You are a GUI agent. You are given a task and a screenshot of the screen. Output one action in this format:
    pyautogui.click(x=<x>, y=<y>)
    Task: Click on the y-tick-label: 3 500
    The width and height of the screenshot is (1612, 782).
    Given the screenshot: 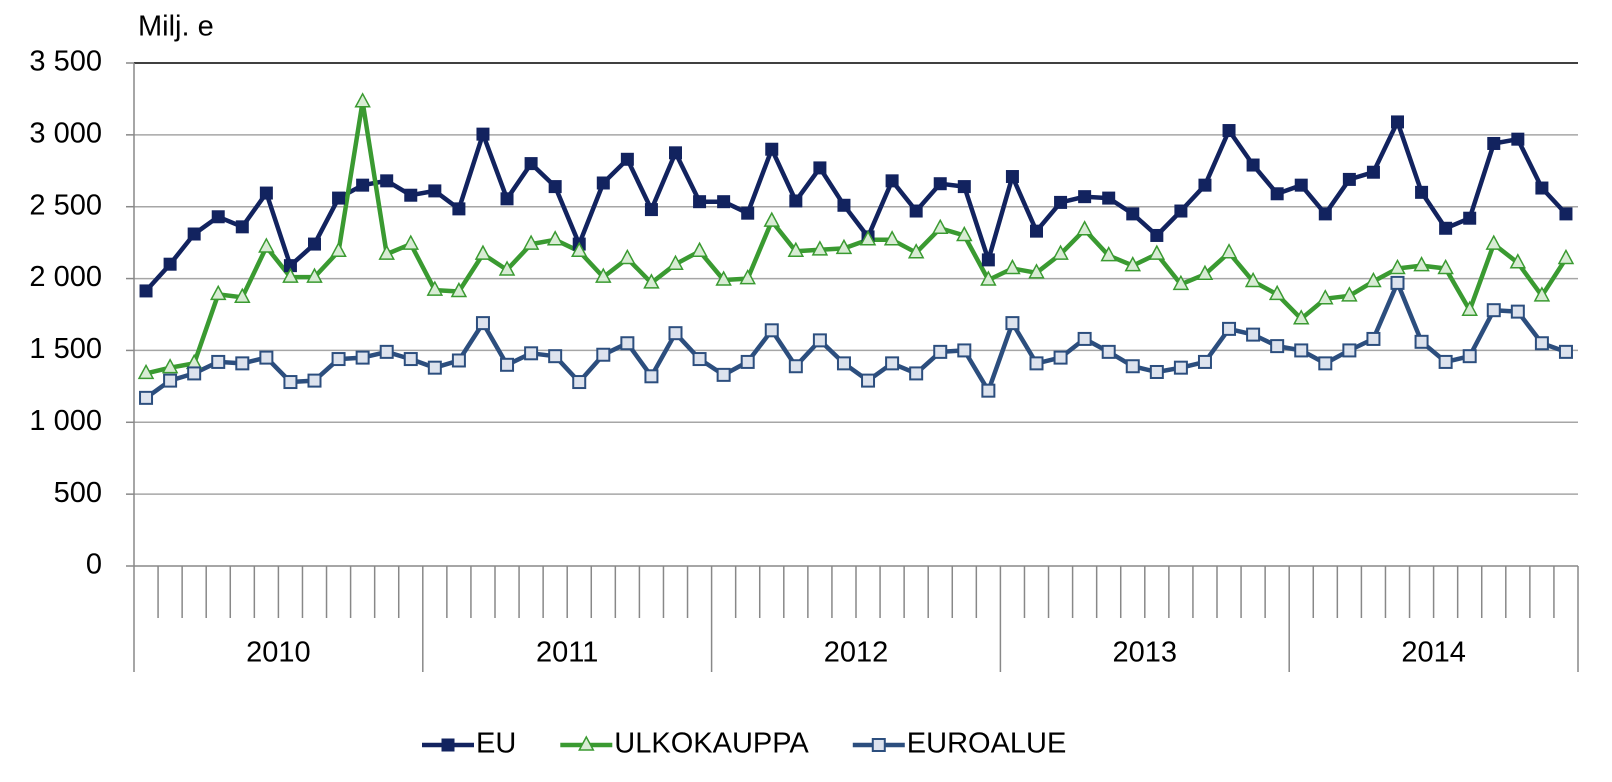 What is the action you would take?
    pyautogui.click(x=65, y=62)
    